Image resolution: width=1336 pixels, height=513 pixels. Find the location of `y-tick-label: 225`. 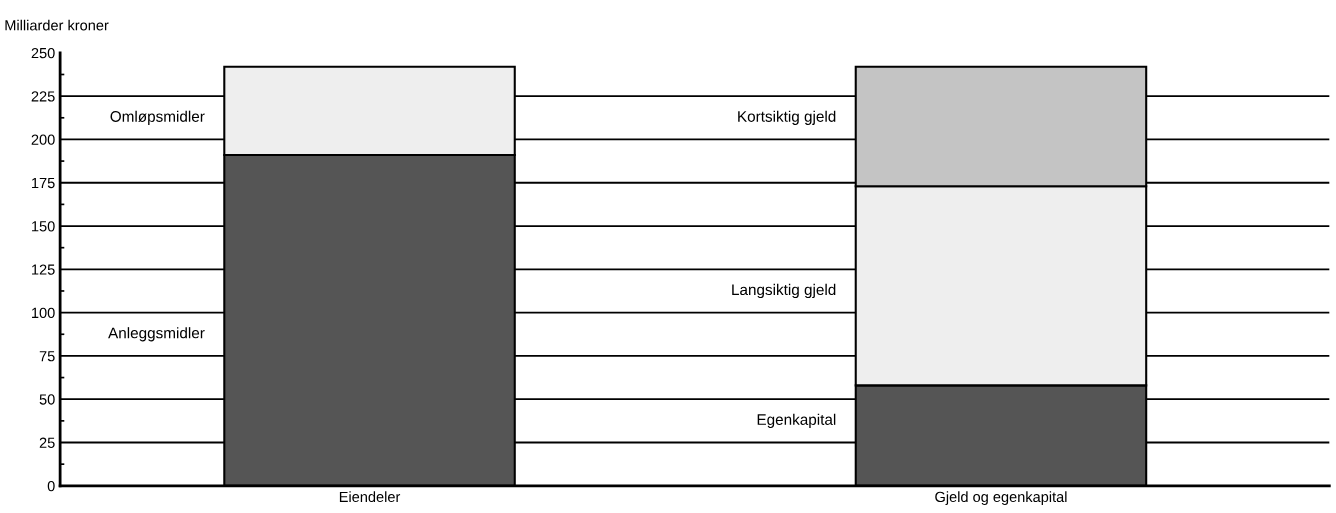

y-tick-label: 225 is located at coordinates (43, 96).